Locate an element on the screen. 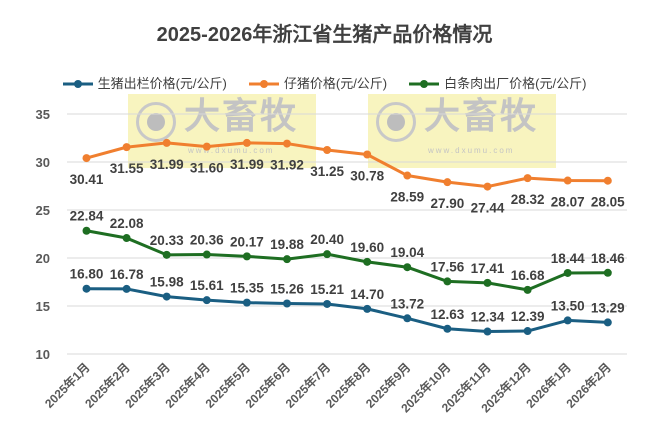  data-label: 16.80 is located at coordinates (87, 274).